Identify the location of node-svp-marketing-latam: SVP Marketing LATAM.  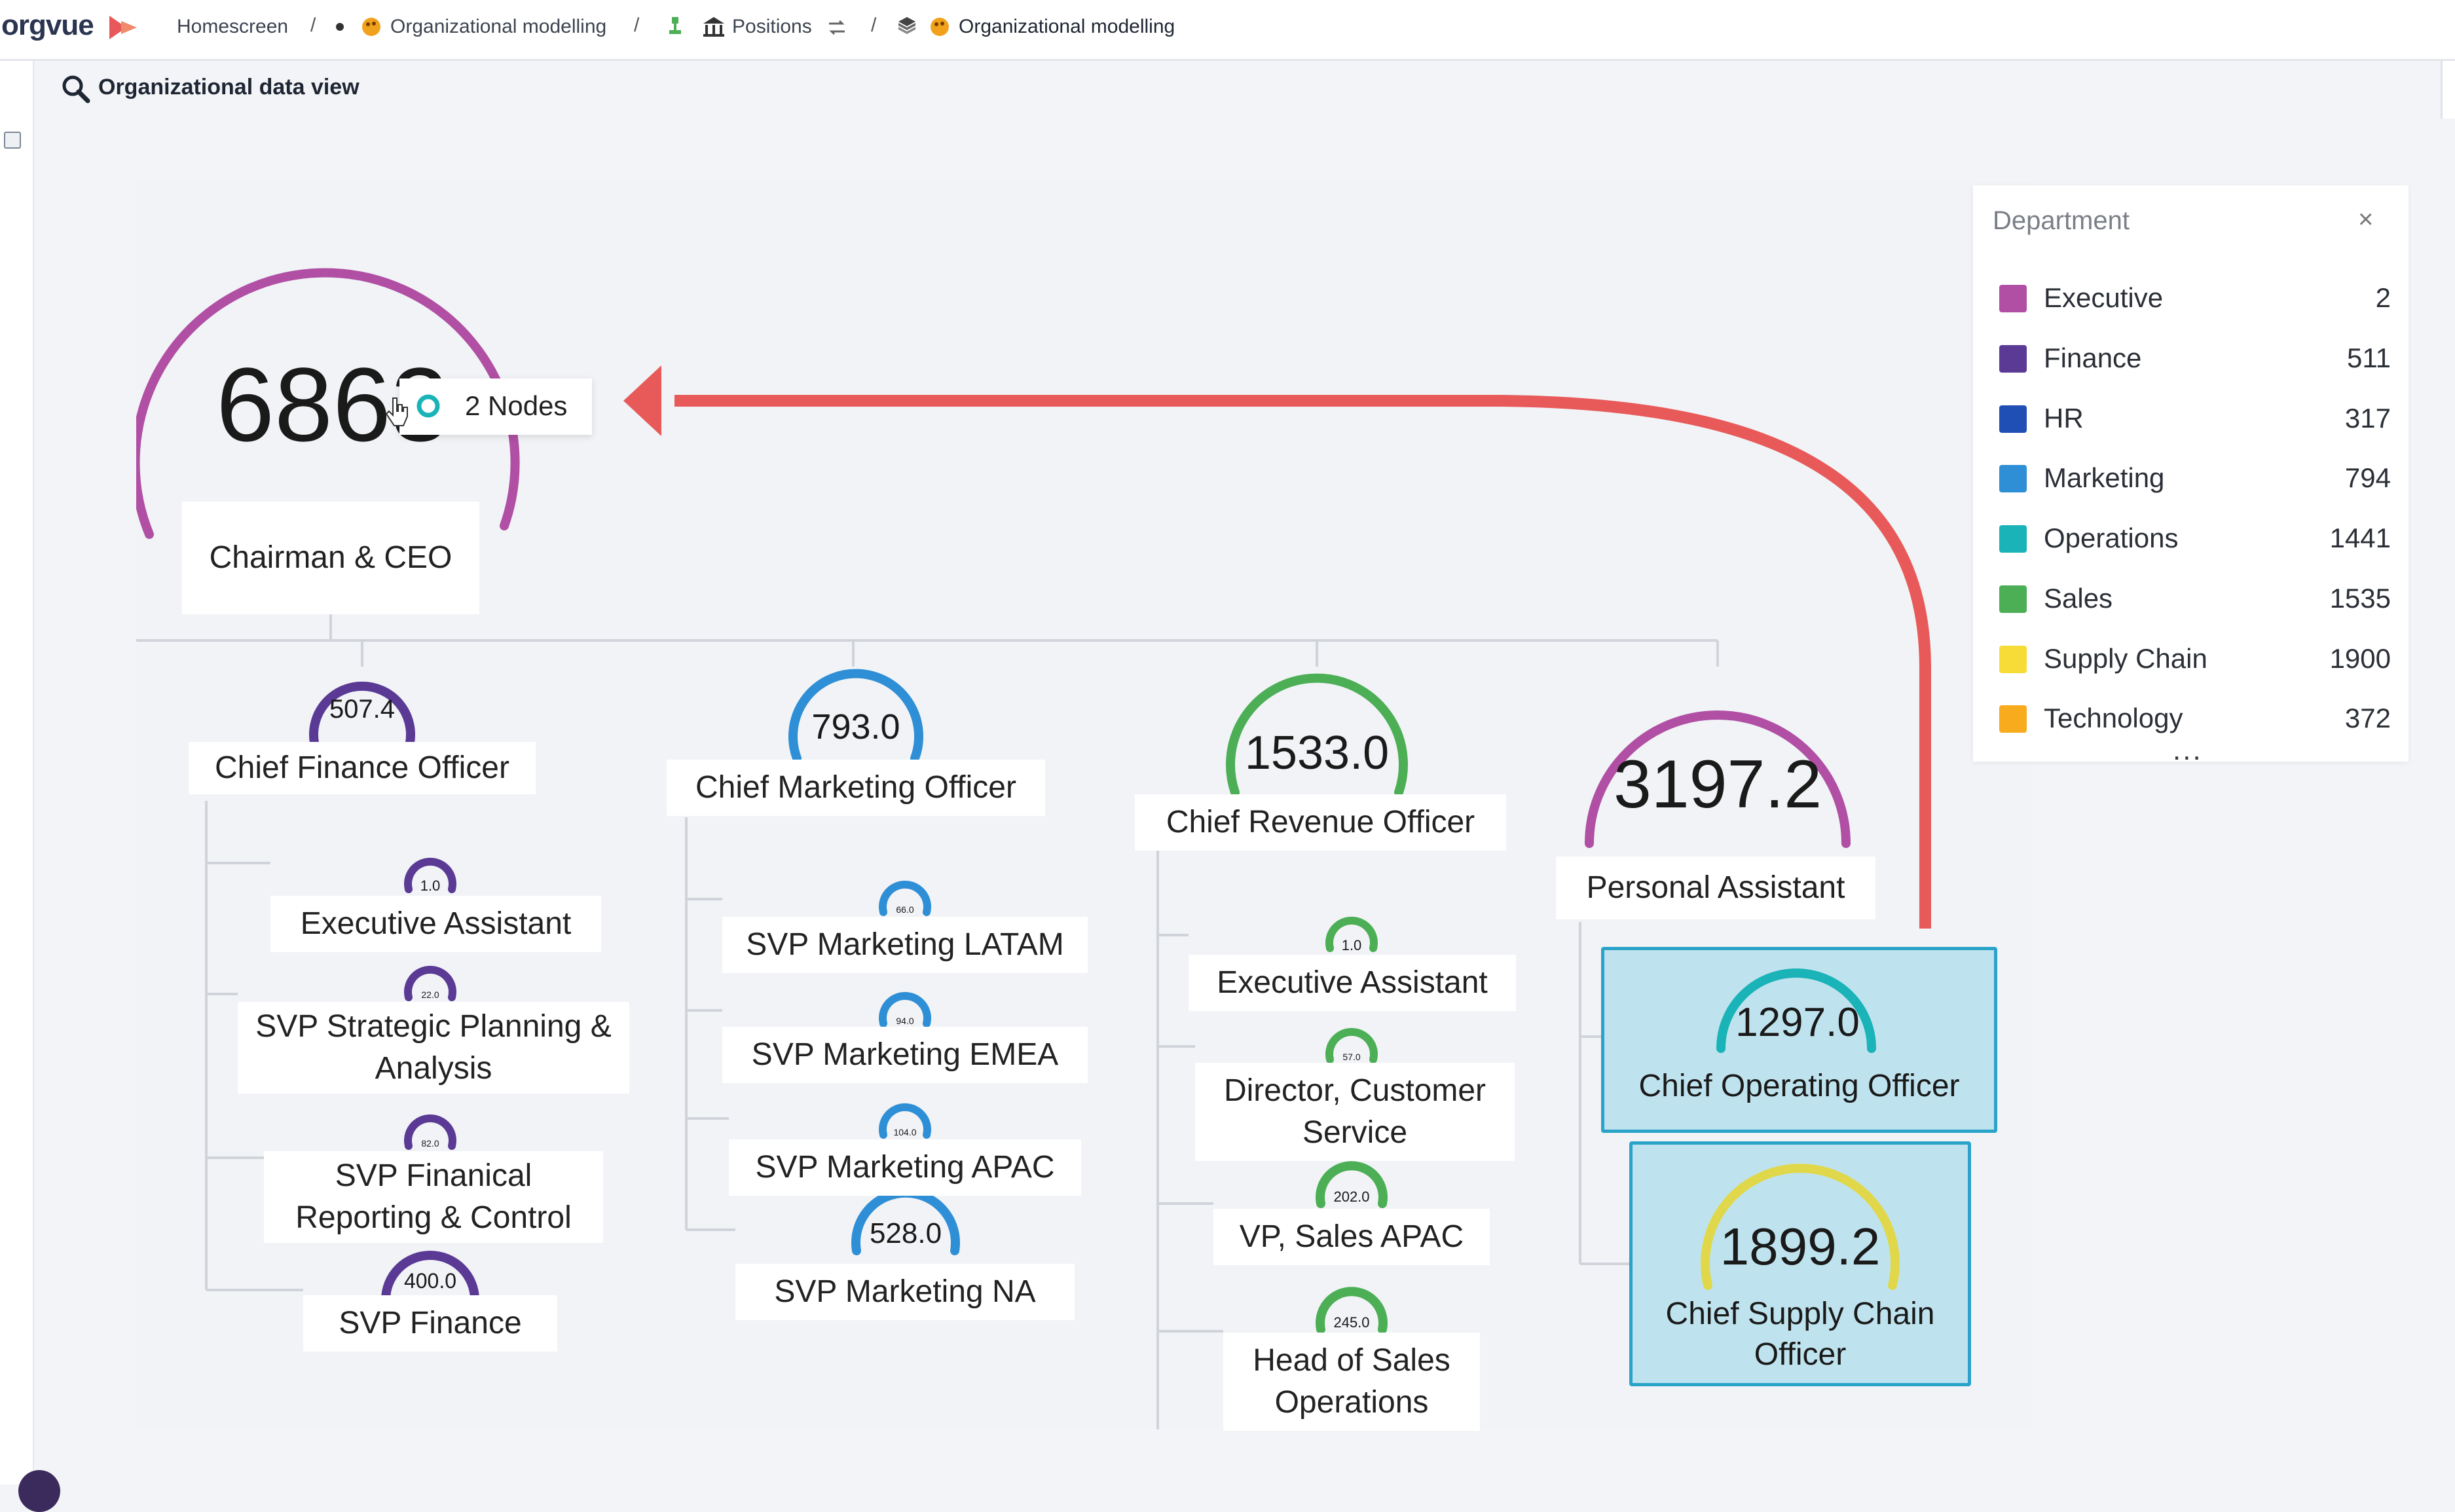
(905, 945).